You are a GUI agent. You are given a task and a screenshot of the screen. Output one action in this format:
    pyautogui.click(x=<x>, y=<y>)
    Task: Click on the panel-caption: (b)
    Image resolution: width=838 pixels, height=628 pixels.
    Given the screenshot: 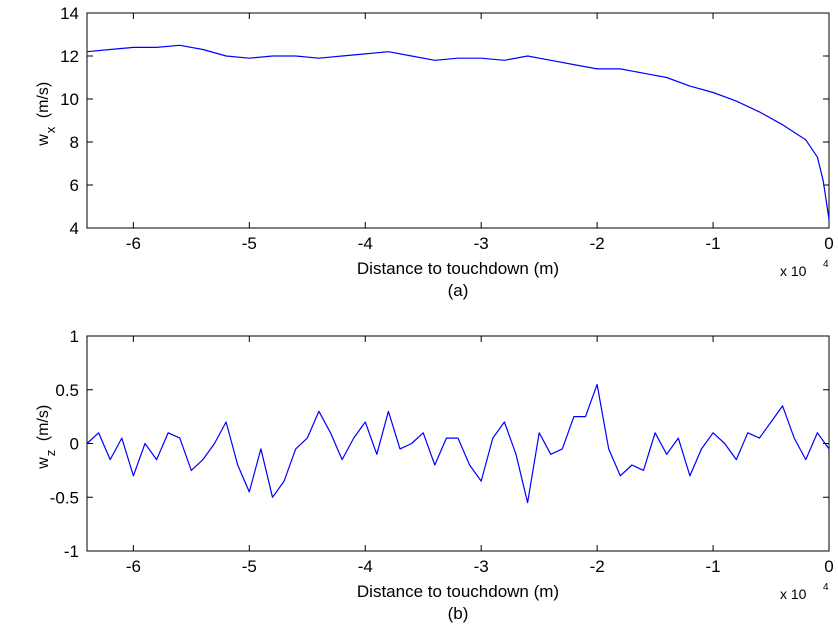 What is the action you would take?
    pyautogui.click(x=458, y=613)
    